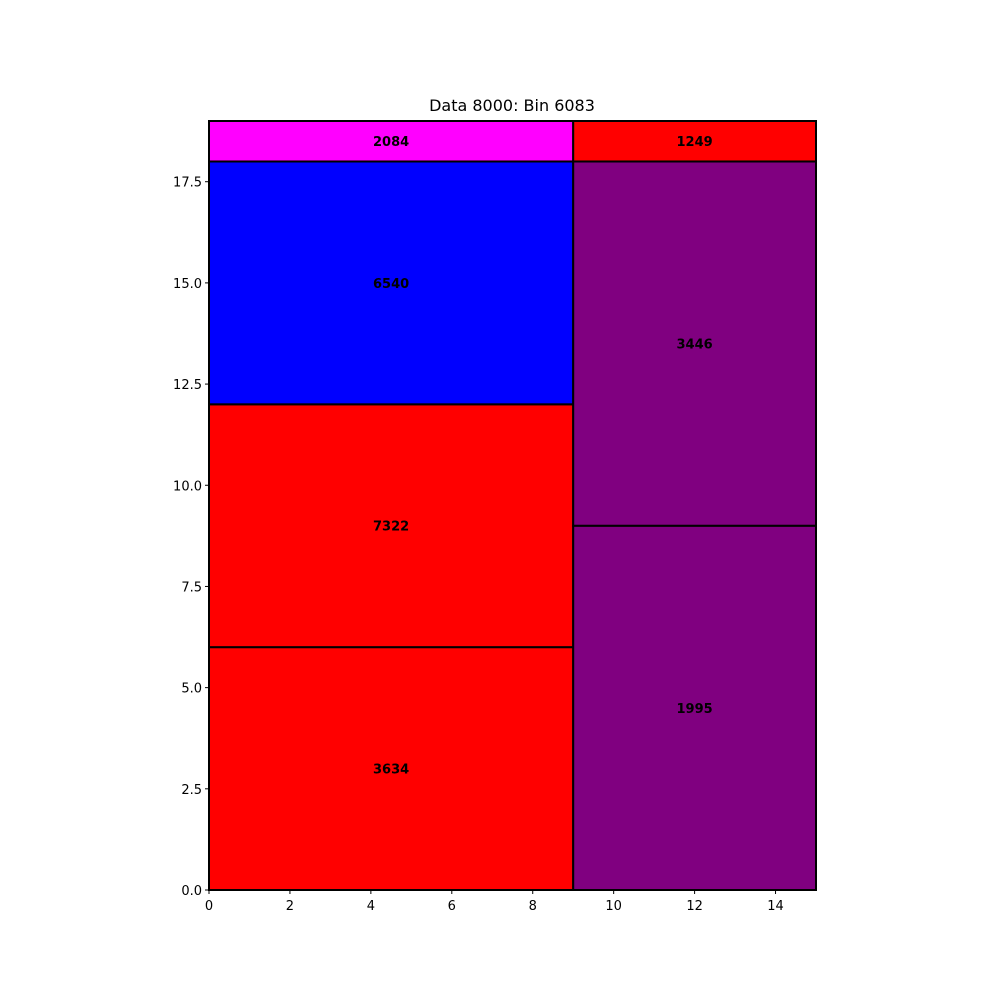 The width and height of the screenshot is (1000, 1000). What do you see at coordinates (512, 105) in the screenshot?
I see `chart-title: Data 8000: Bin 6083` at bounding box center [512, 105].